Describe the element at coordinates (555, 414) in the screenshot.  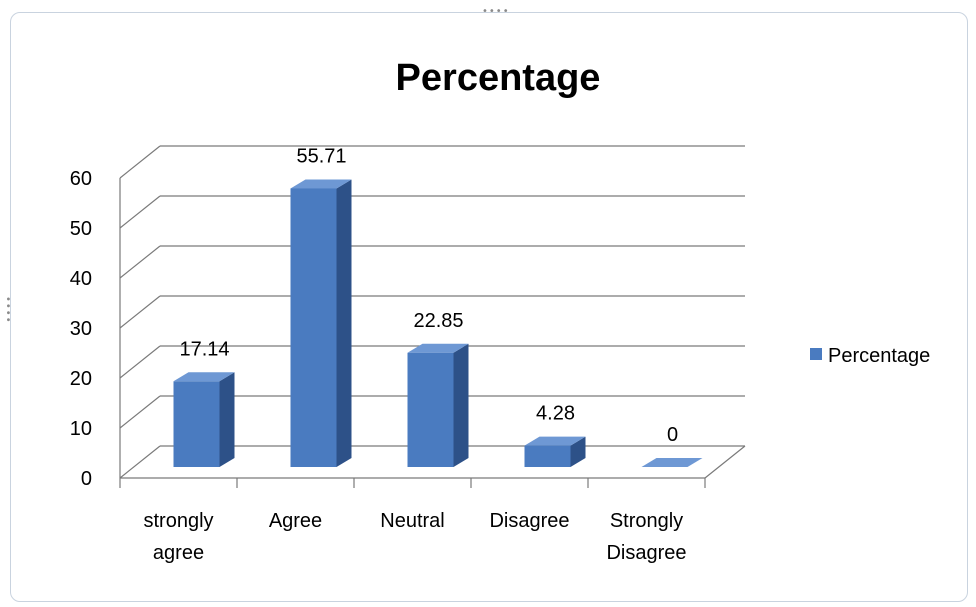
I see `data-label: 4.28` at that location.